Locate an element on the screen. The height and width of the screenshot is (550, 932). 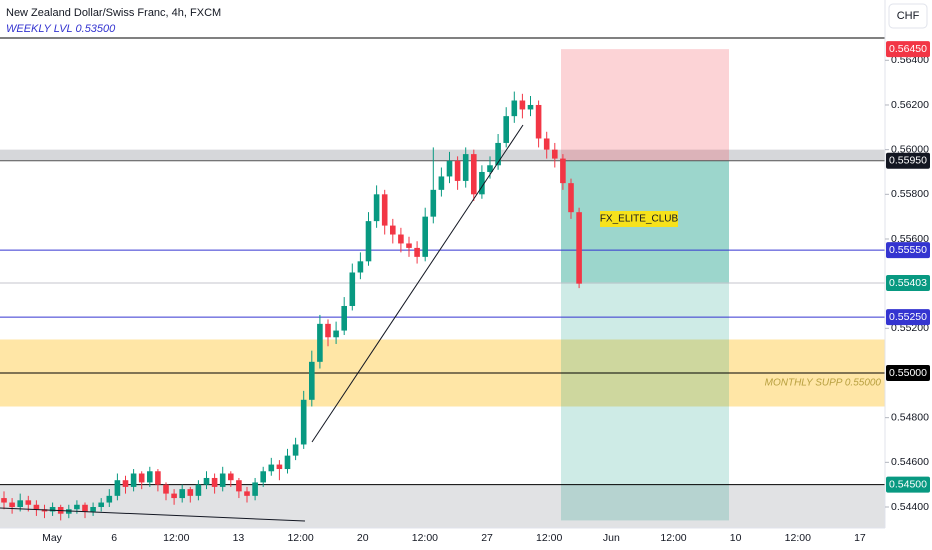
price-tag-label: 0.55000 is located at coordinates (908, 373).